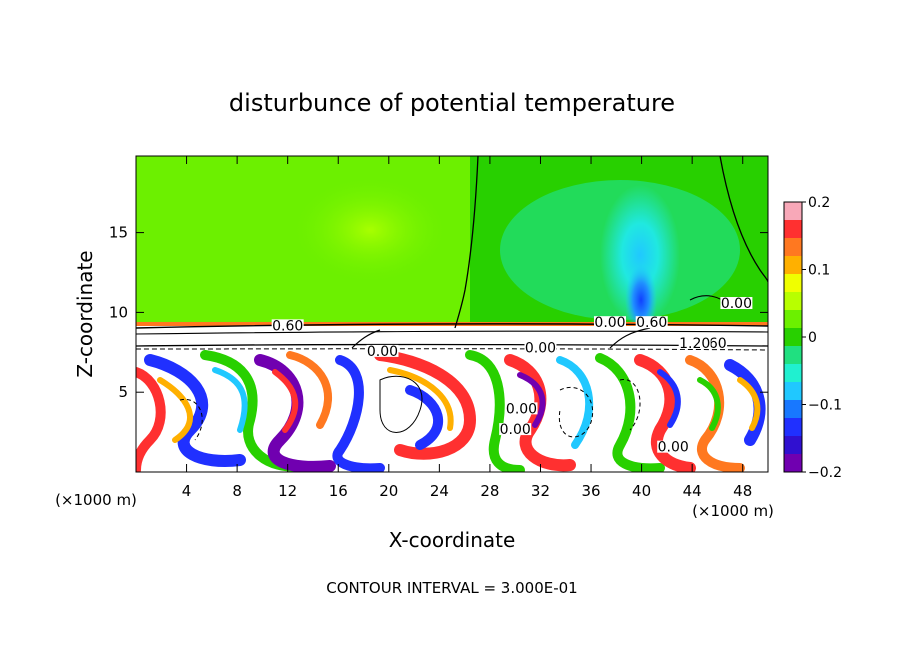 Image resolution: width=904 pixels, height=654 pixels. I want to click on colorbar-tick-label: 0.2, so click(819, 203).